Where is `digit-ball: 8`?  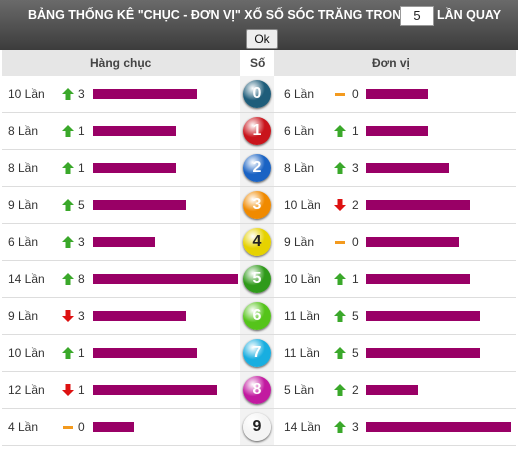 digit-ball: 8 is located at coordinates (257, 390).